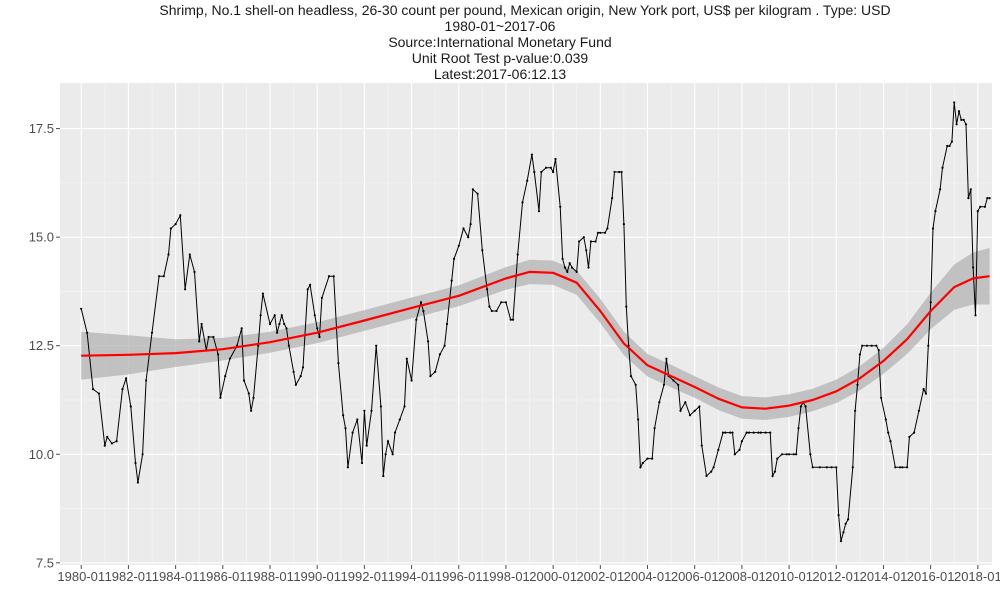 This screenshot has width=1000, height=600. What do you see at coordinates (500, 74) in the screenshot?
I see `chart-subtitle-latest: Latest:2017-06:12.13` at bounding box center [500, 74].